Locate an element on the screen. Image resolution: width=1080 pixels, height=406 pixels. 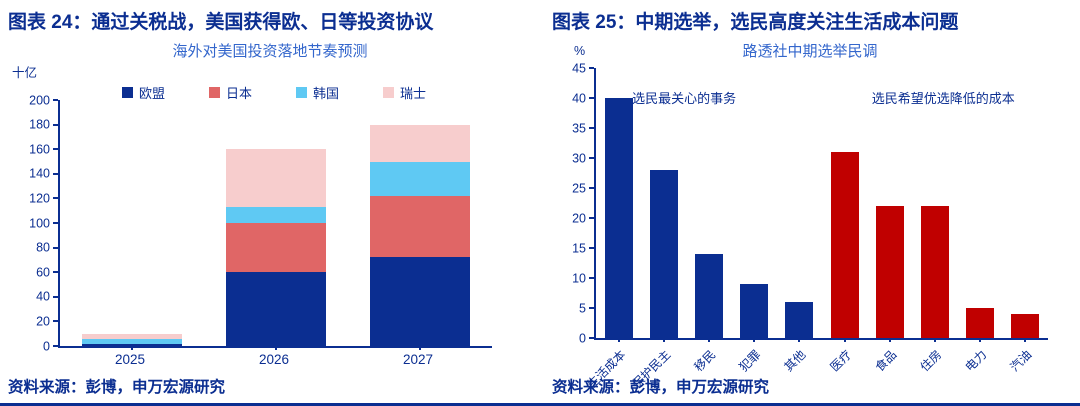
legend-item-日本: 日本 is located at coordinates (230, 92).